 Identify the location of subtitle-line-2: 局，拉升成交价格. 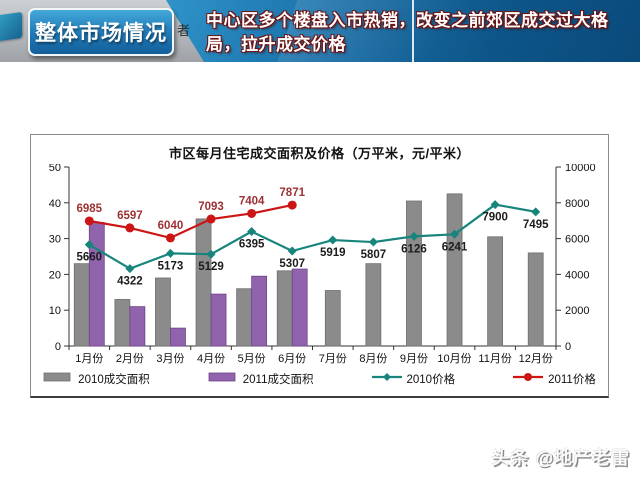
(276, 44).